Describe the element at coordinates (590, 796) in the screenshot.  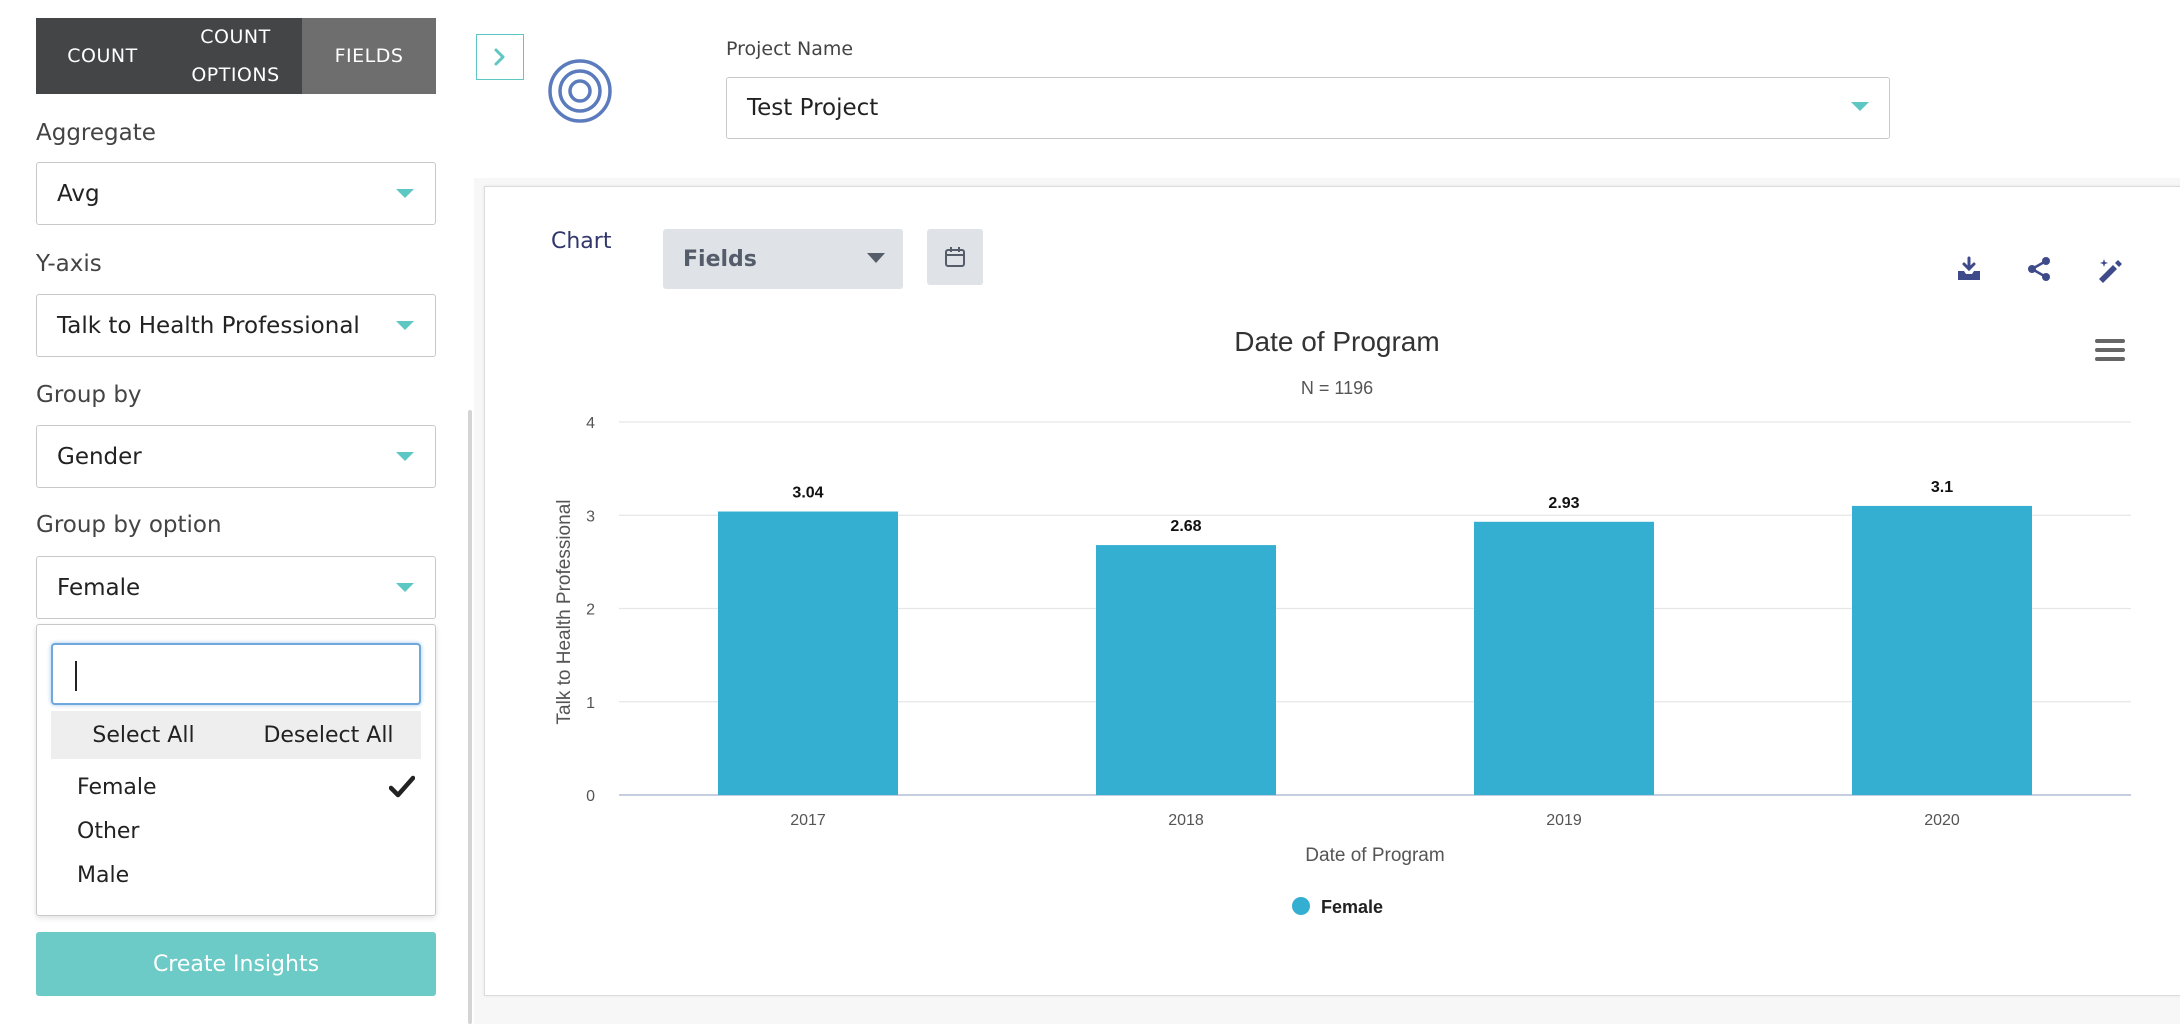
I see `y-tick-label: 0` at that location.